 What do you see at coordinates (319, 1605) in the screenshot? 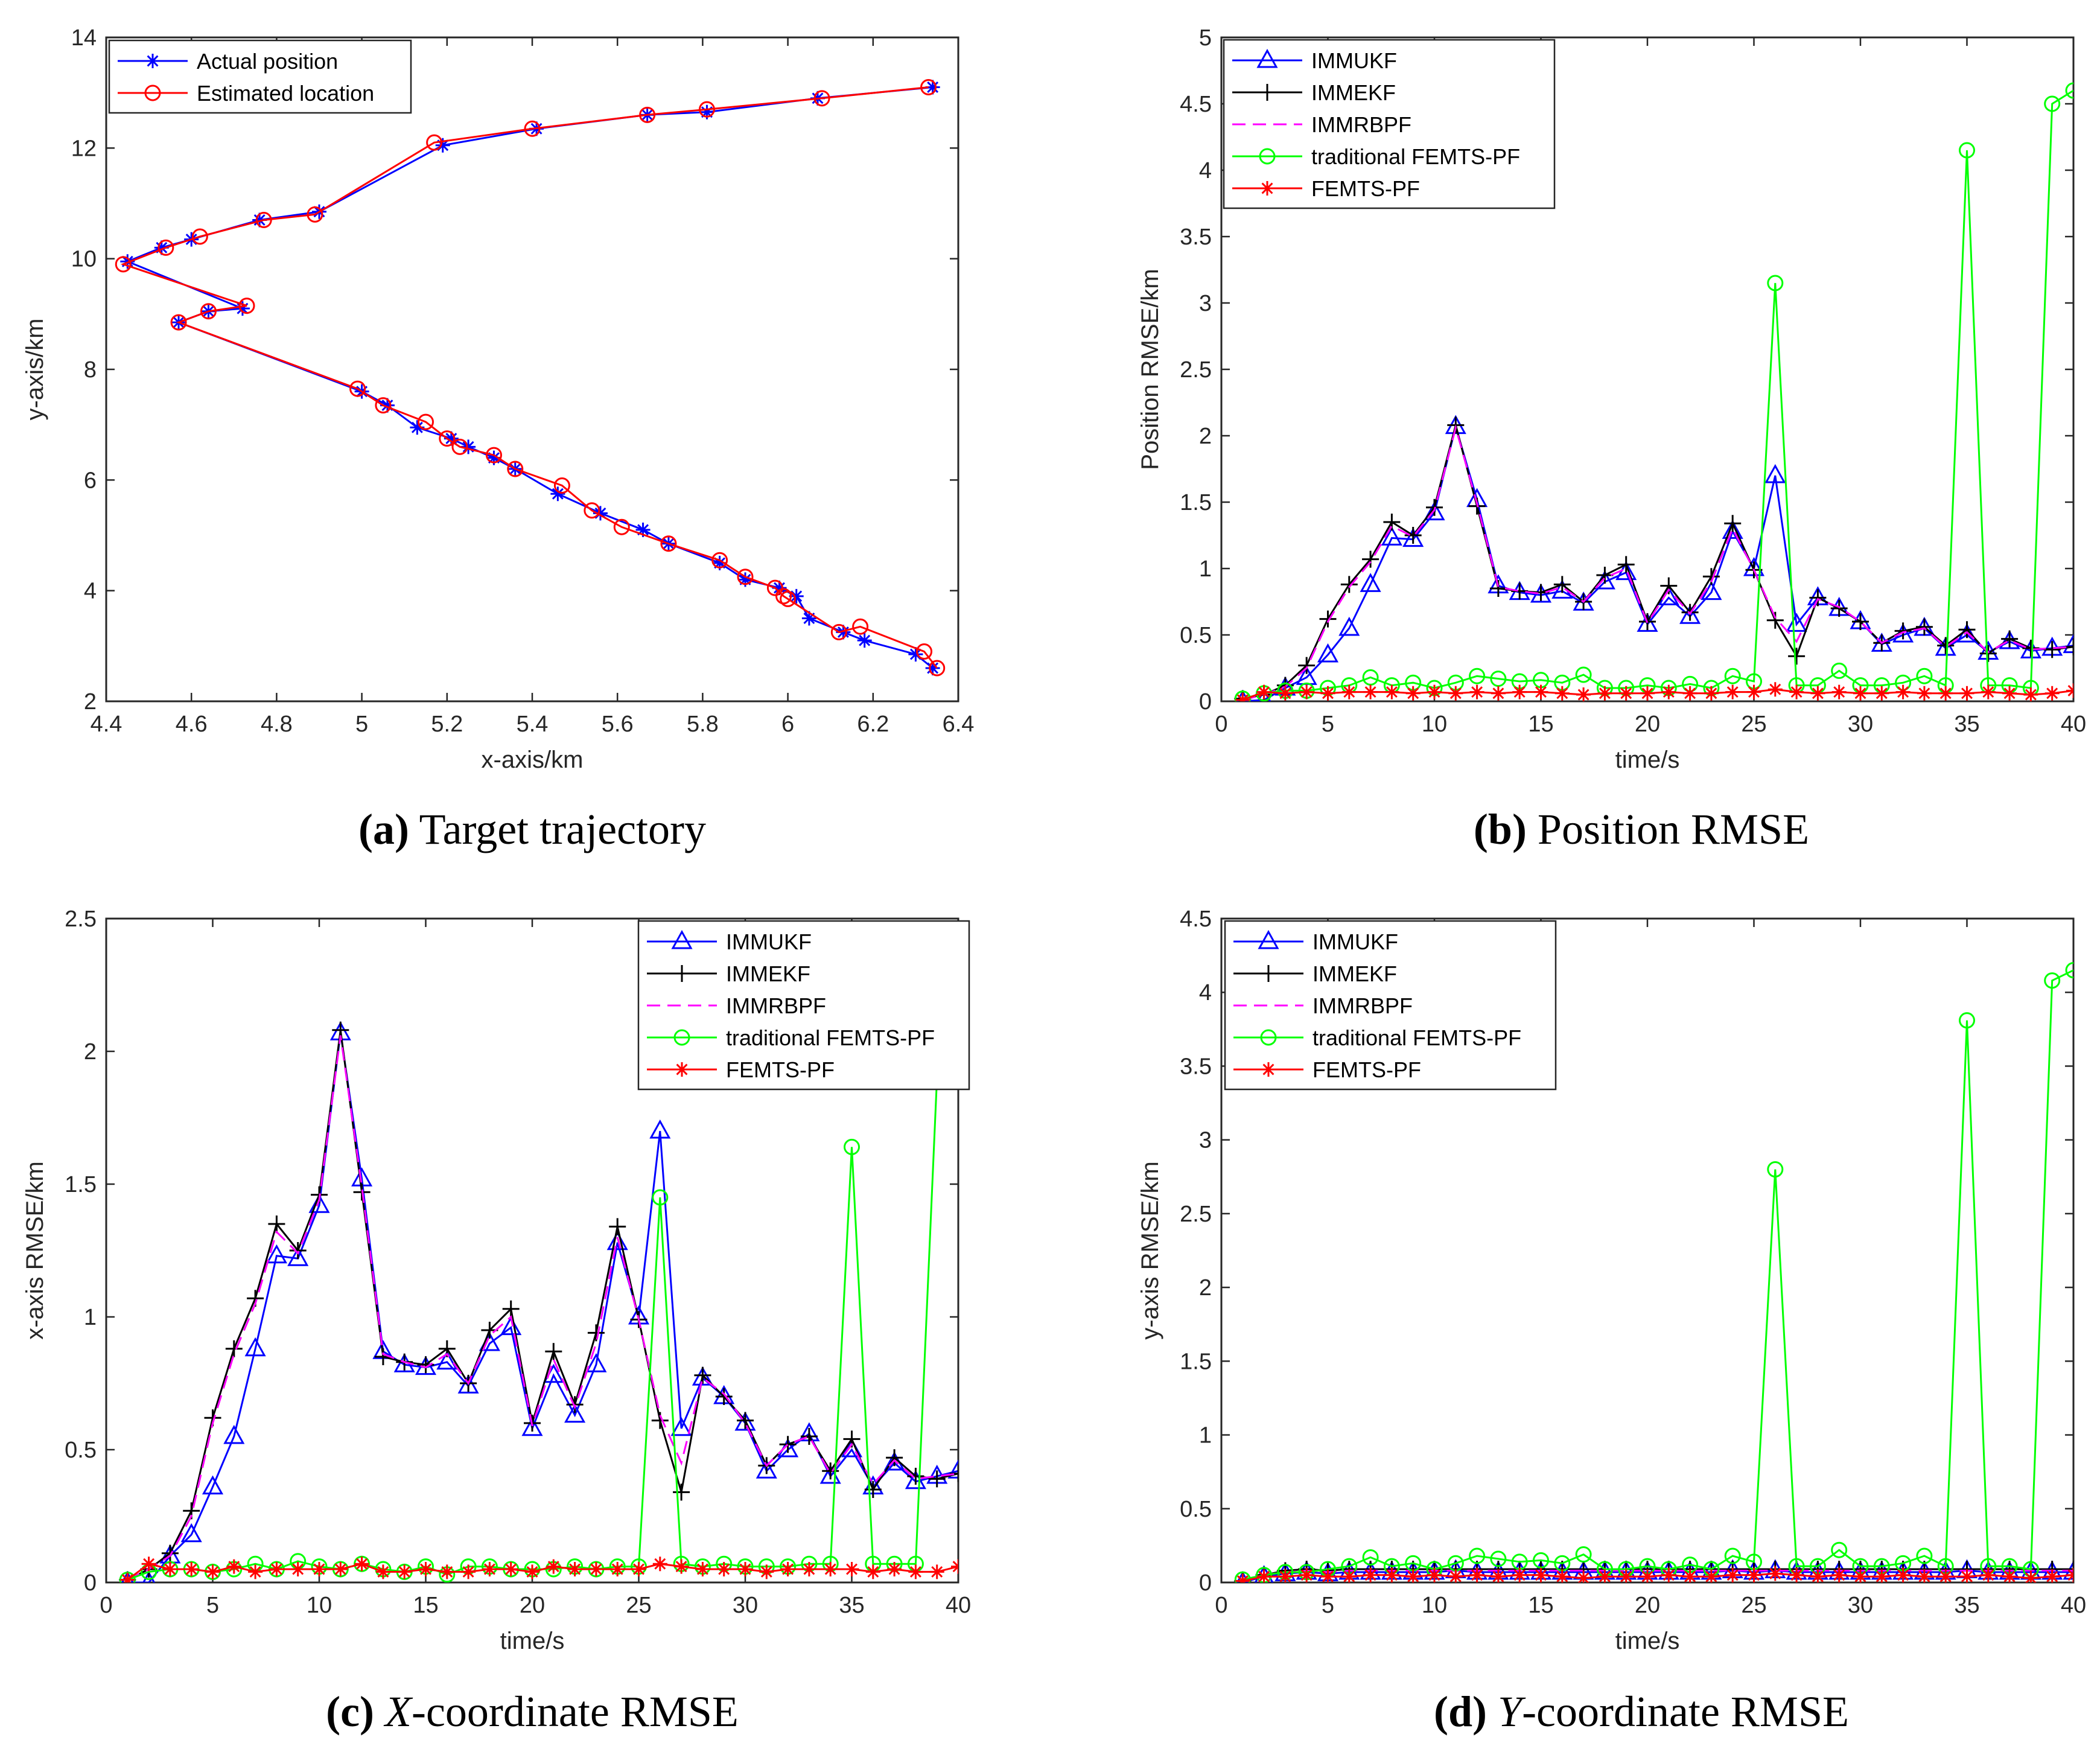
I see `x-tick-label: 10` at bounding box center [319, 1605].